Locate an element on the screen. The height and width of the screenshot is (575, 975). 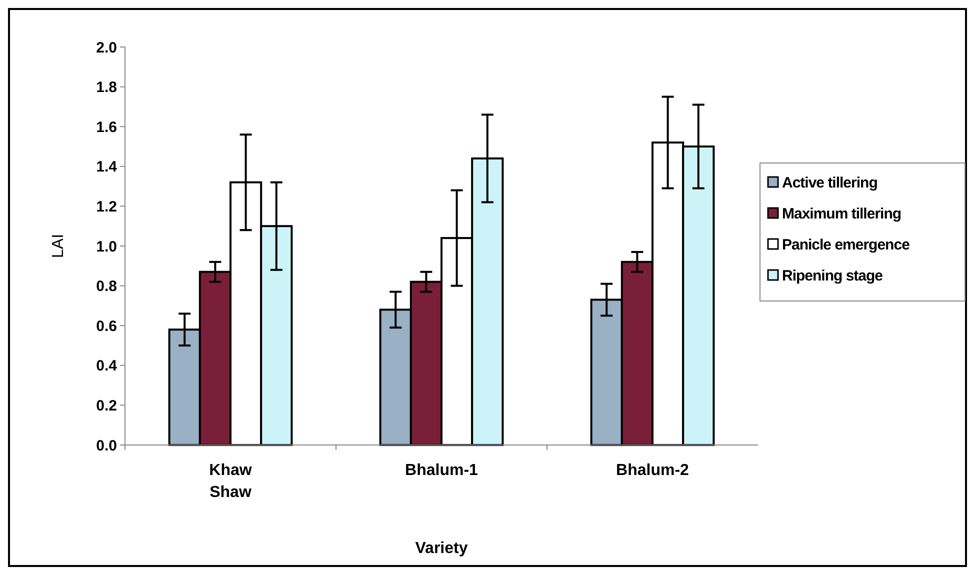
y-tick-label: 0.8 is located at coordinates (106, 287).